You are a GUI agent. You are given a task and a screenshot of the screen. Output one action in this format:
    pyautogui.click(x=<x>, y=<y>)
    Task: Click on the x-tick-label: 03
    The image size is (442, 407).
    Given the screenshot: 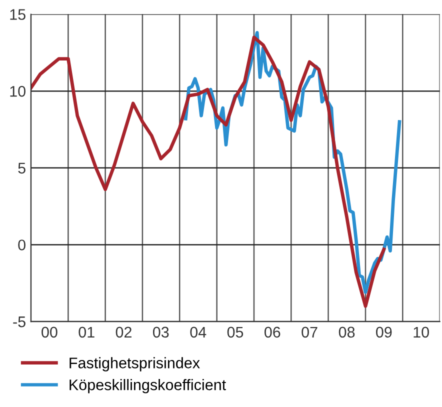 What is the action you would take?
    pyautogui.click(x=160, y=332)
    